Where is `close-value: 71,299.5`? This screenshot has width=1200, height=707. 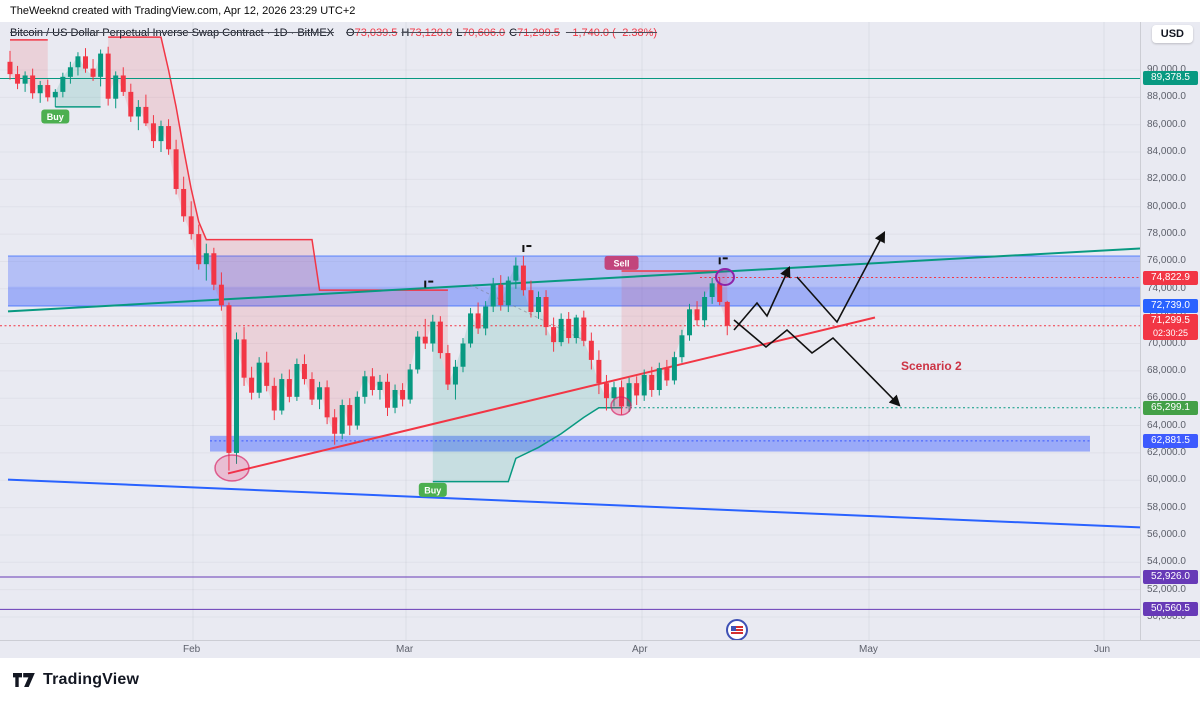
close-value: 71,299.5 is located at coordinates (538, 33).